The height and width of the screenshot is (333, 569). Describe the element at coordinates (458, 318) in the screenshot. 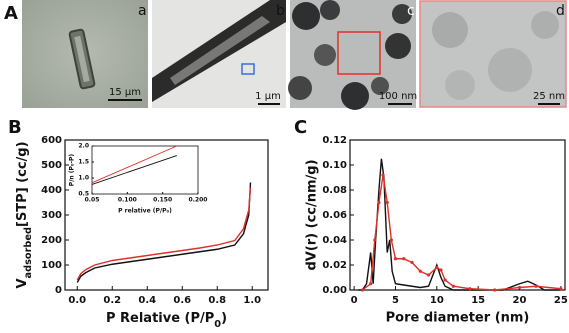

I see `axis-label: Pore diameter (nm)` at that location.